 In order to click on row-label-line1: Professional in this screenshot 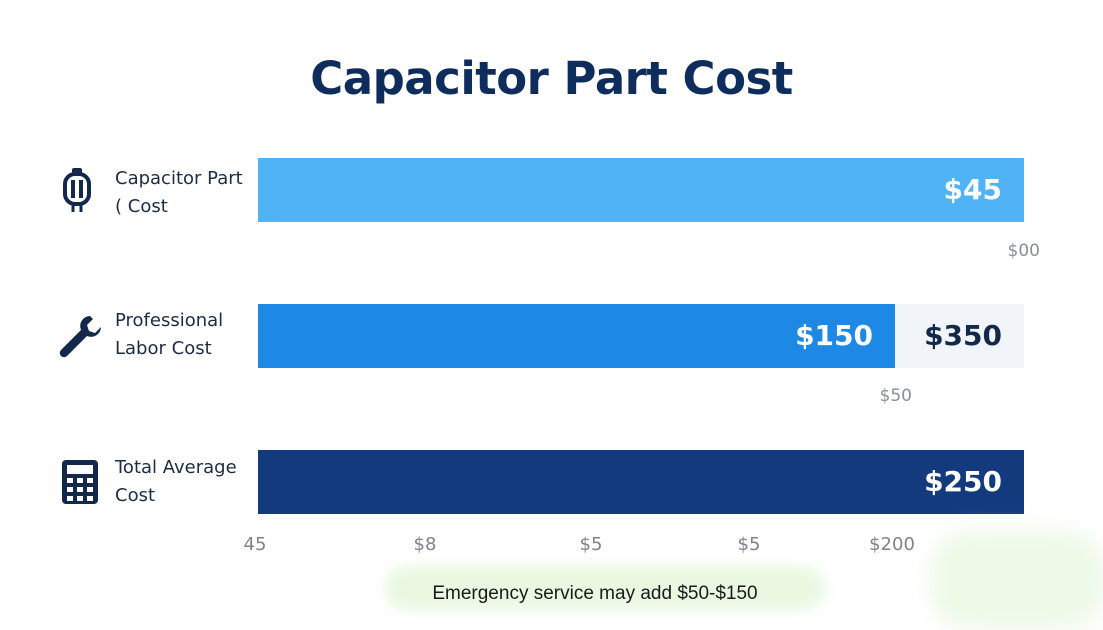, I will do `click(169, 320)`.